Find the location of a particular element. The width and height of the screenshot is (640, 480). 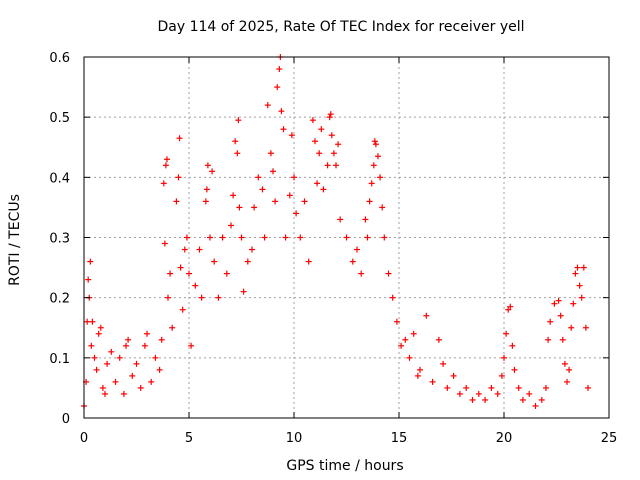

y-tick-label: 0.6 is located at coordinates (59, 58).